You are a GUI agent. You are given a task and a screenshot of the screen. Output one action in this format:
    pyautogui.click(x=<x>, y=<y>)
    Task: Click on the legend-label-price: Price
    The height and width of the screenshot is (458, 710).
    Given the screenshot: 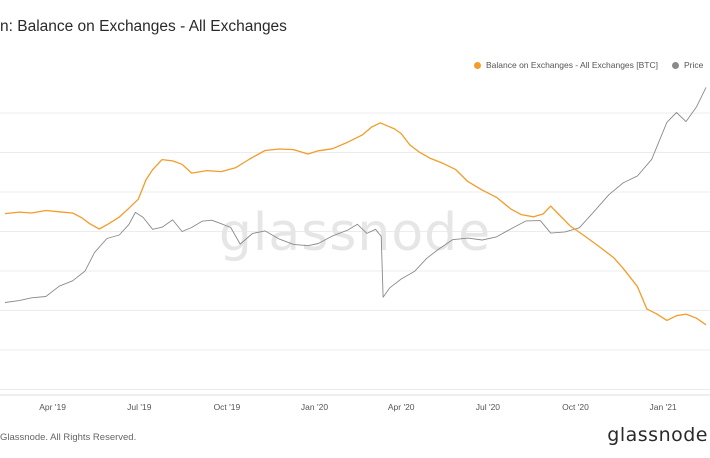 What is the action you would take?
    pyautogui.click(x=693, y=65)
    